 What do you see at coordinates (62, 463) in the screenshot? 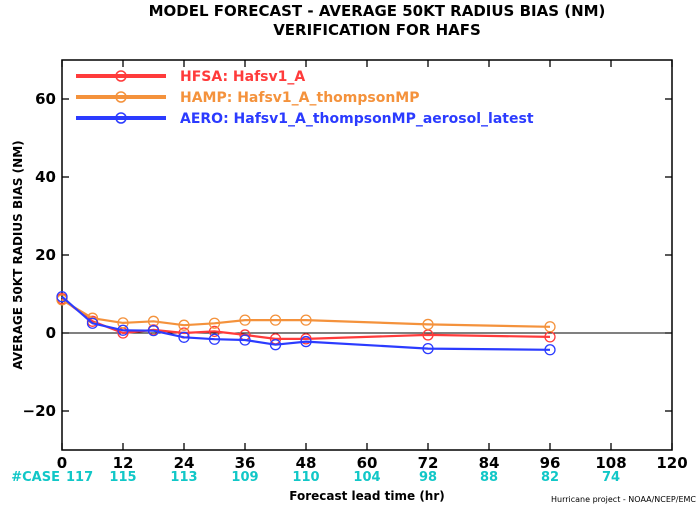
I see `x-tick-label: 0` at bounding box center [62, 463].